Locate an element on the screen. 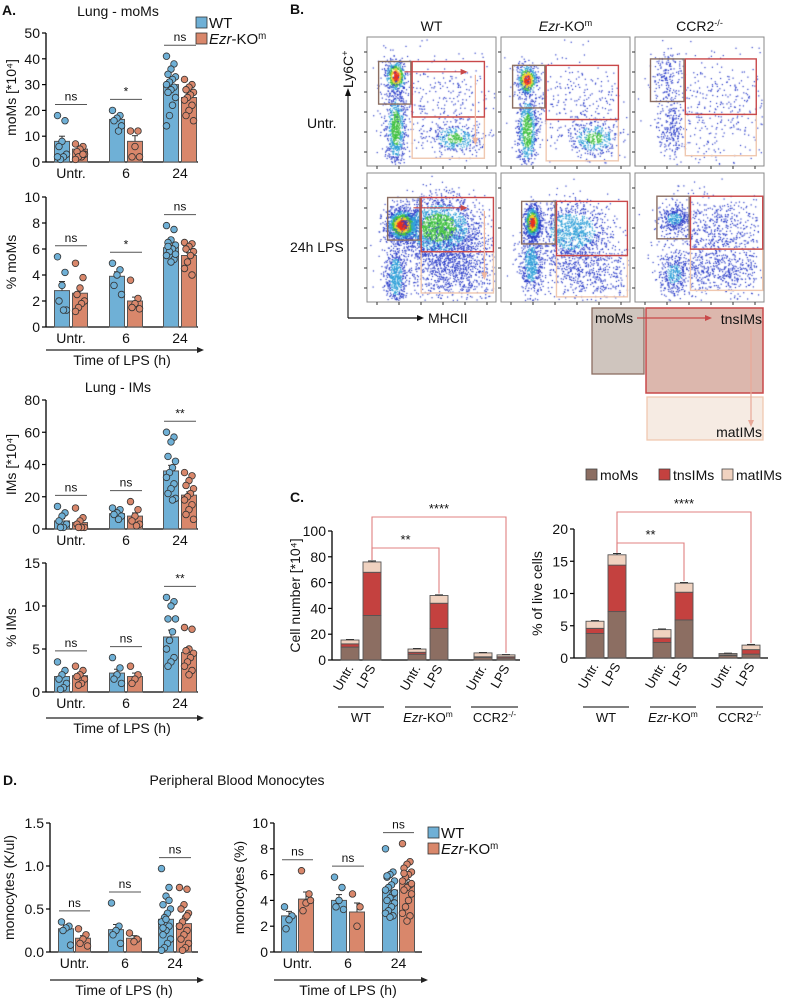  scheme-moms-label: moMs is located at coordinates (614, 318).